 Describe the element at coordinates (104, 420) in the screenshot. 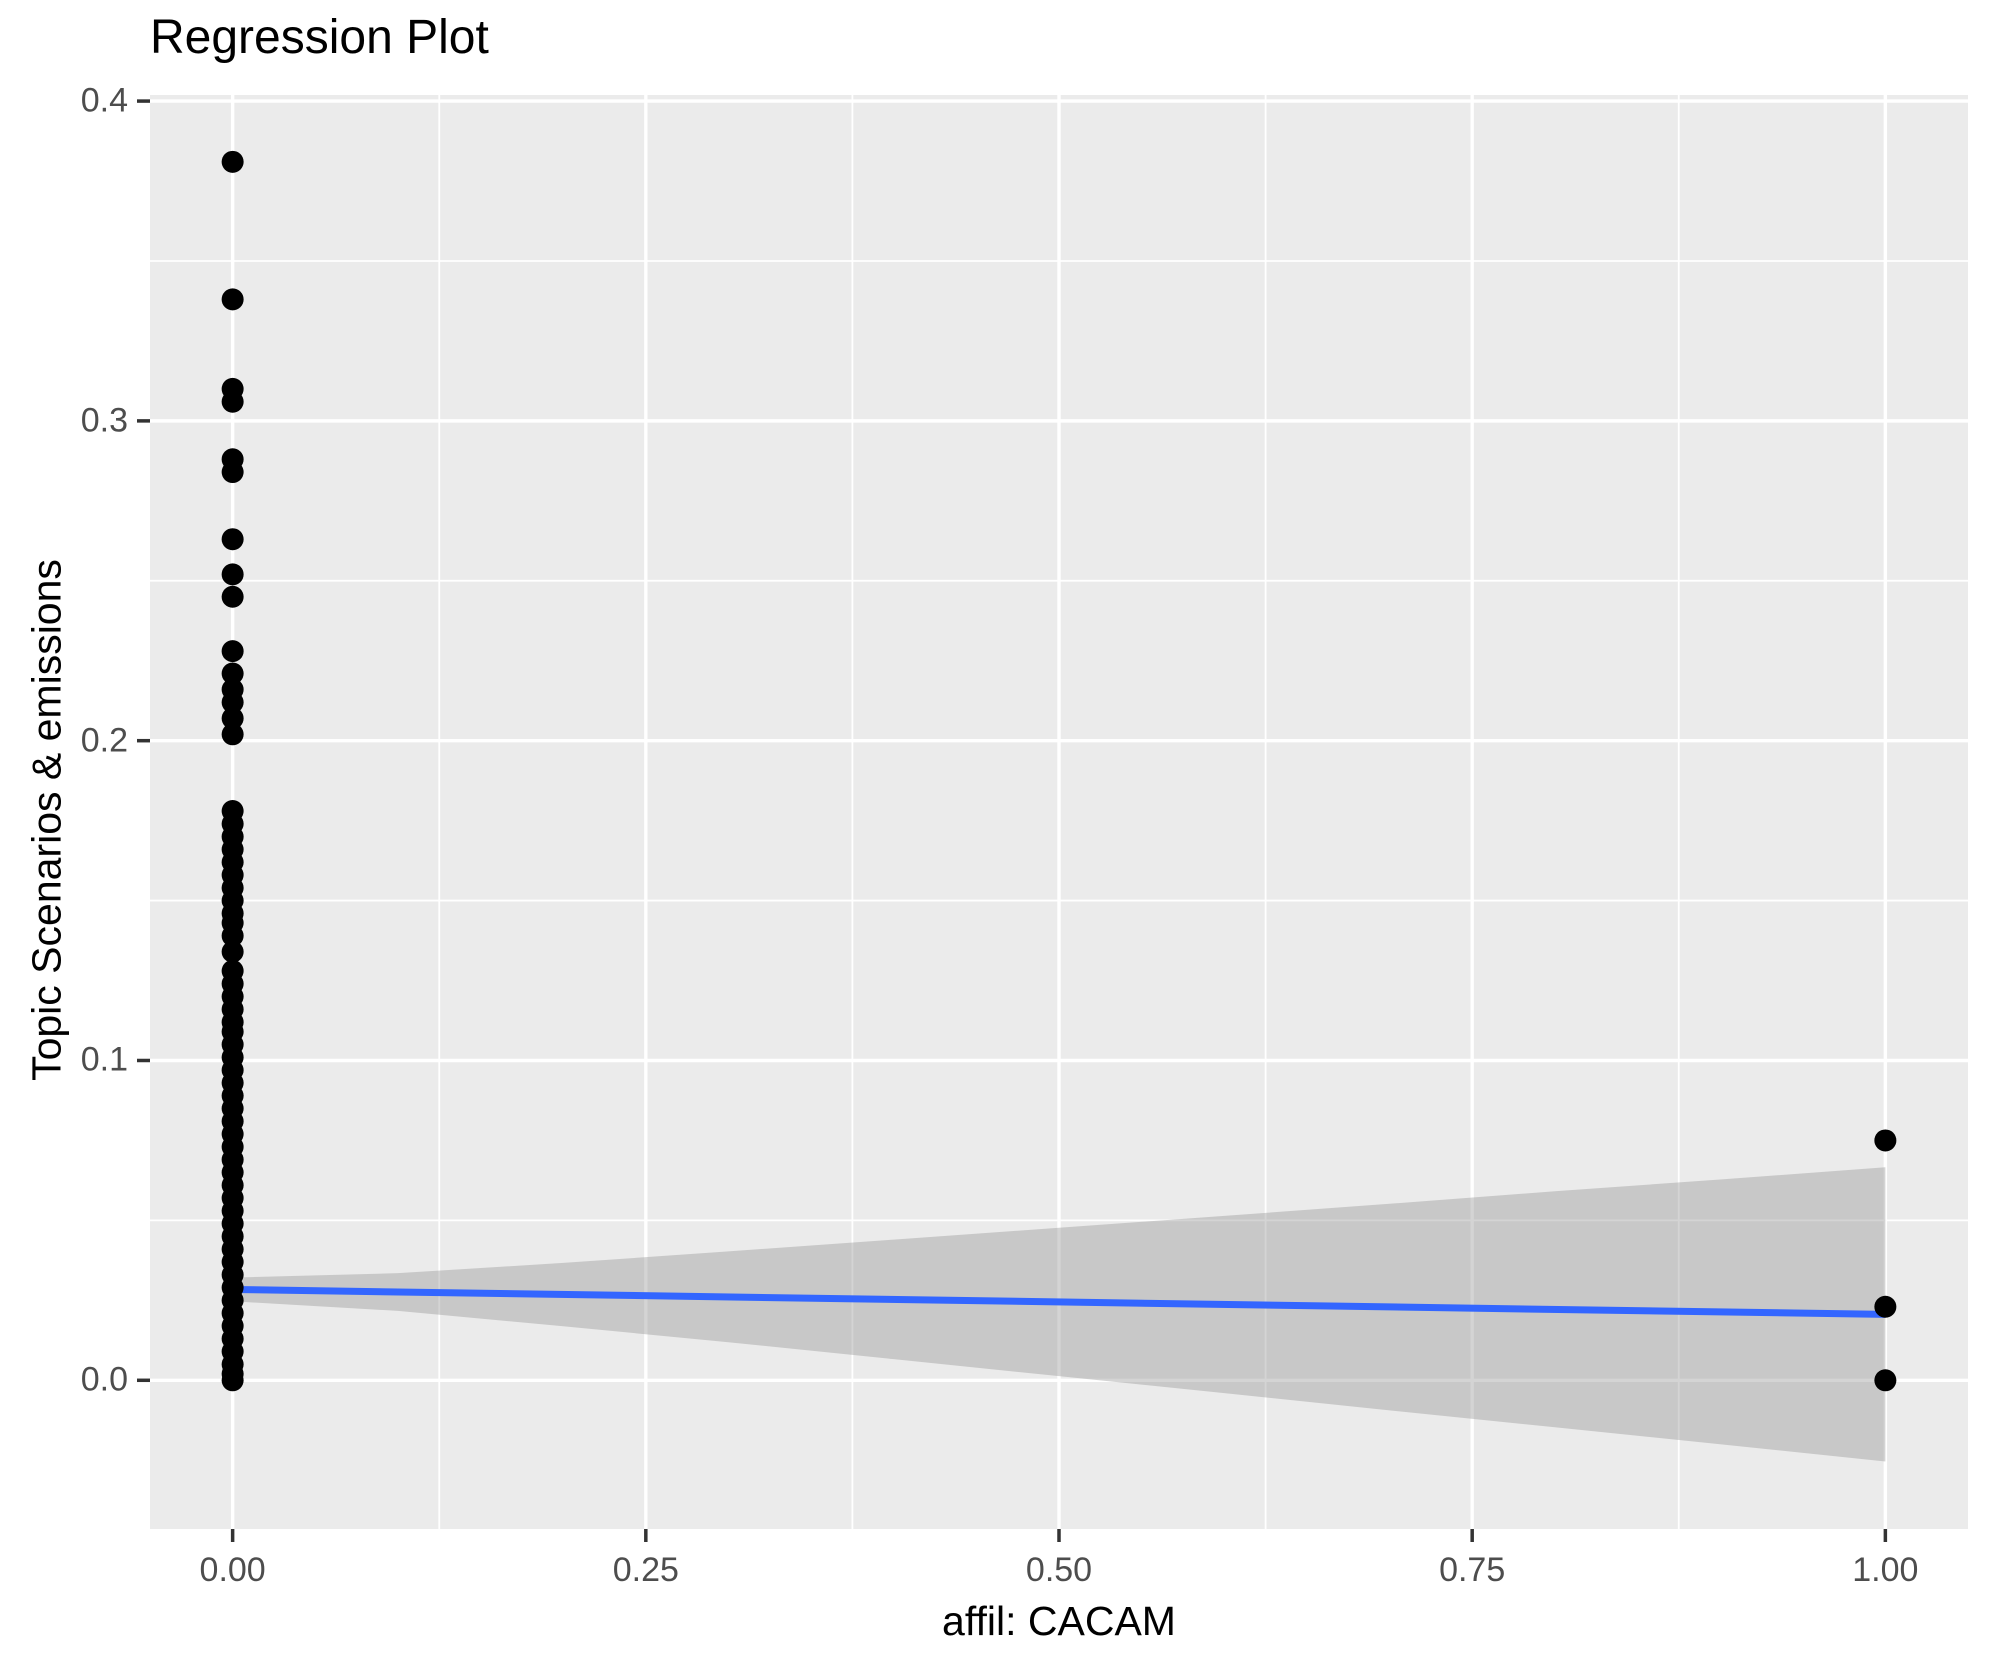

I see `y-tick-label: 0.3` at that location.